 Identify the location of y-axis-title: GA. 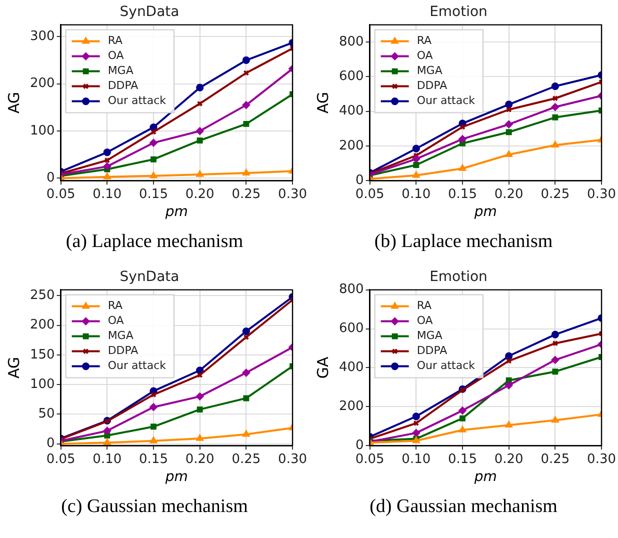
(323, 367).